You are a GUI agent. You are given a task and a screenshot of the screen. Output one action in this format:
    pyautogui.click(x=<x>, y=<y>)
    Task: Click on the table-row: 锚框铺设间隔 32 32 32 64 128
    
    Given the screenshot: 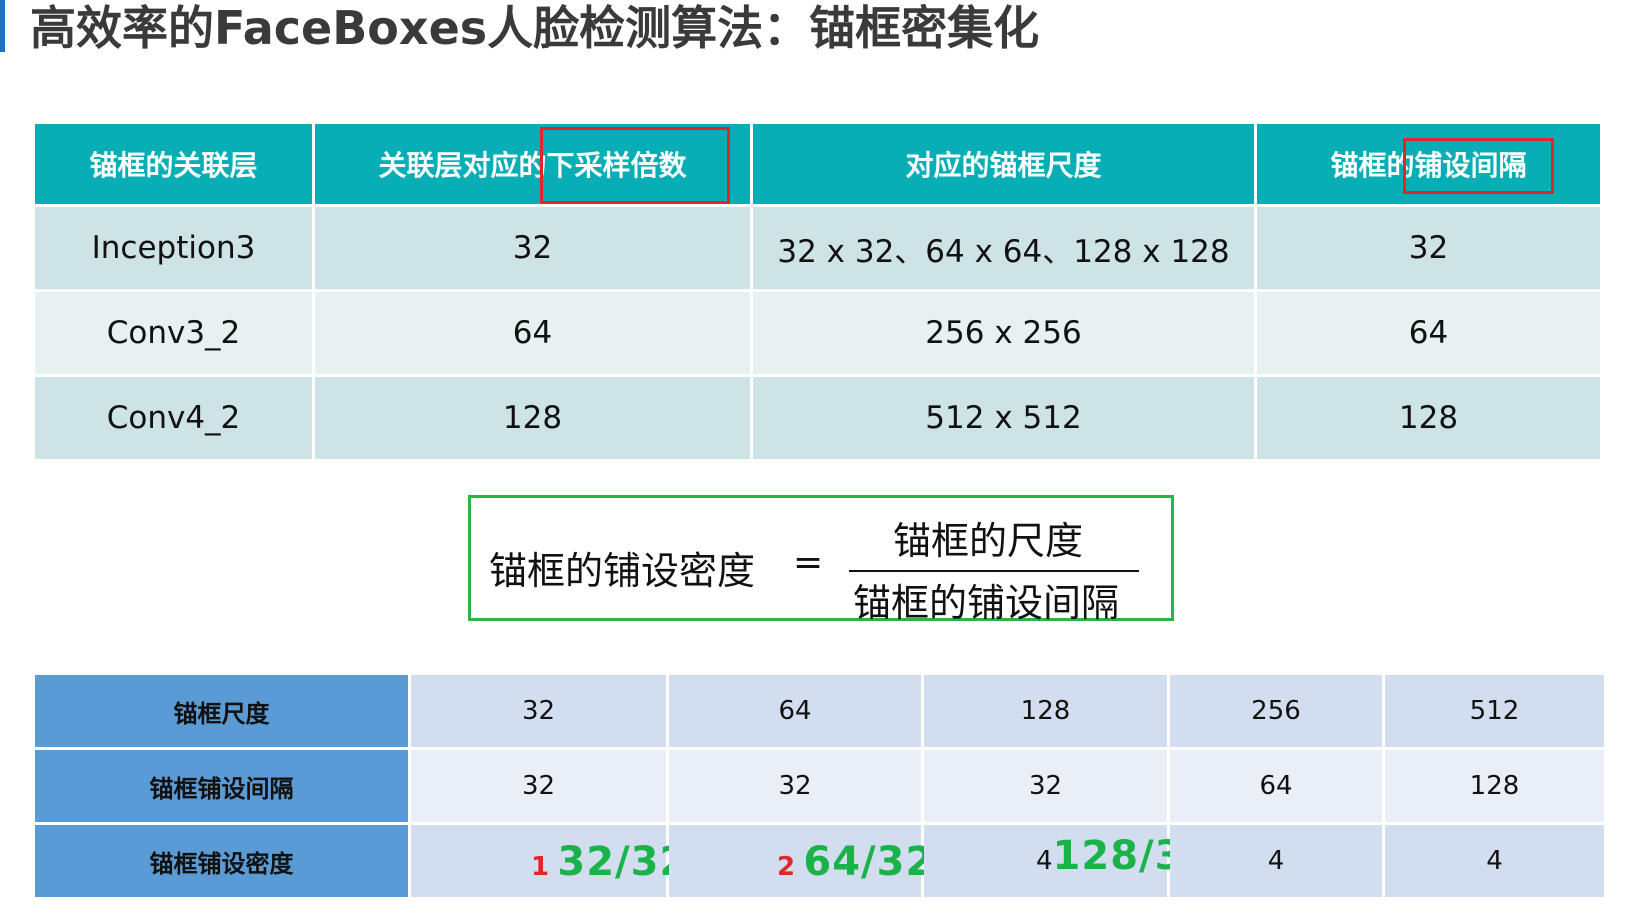 What is the action you would take?
    pyautogui.click(x=819, y=786)
    